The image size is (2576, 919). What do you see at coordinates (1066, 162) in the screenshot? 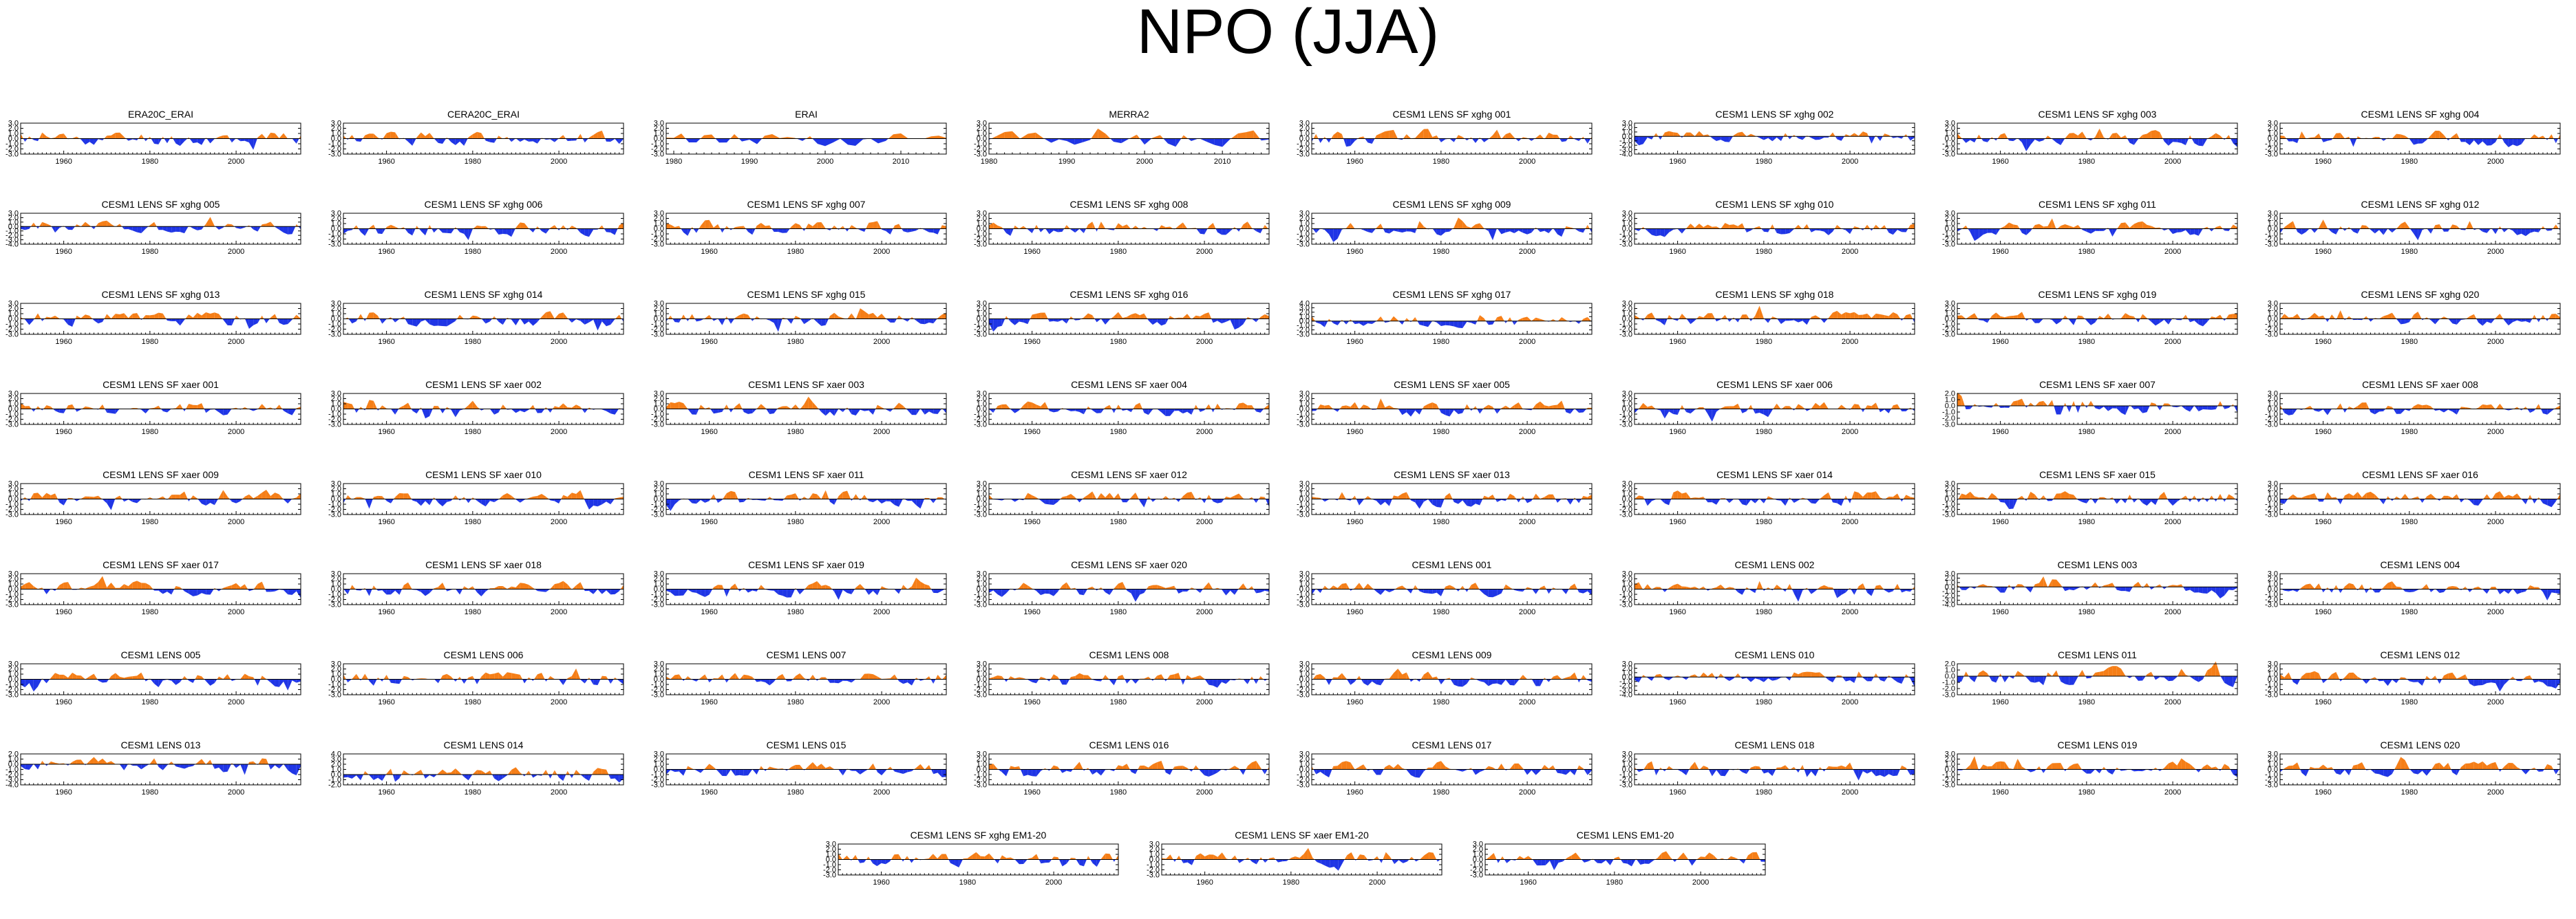
I see `x-tick-label: 1990` at bounding box center [1066, 162].